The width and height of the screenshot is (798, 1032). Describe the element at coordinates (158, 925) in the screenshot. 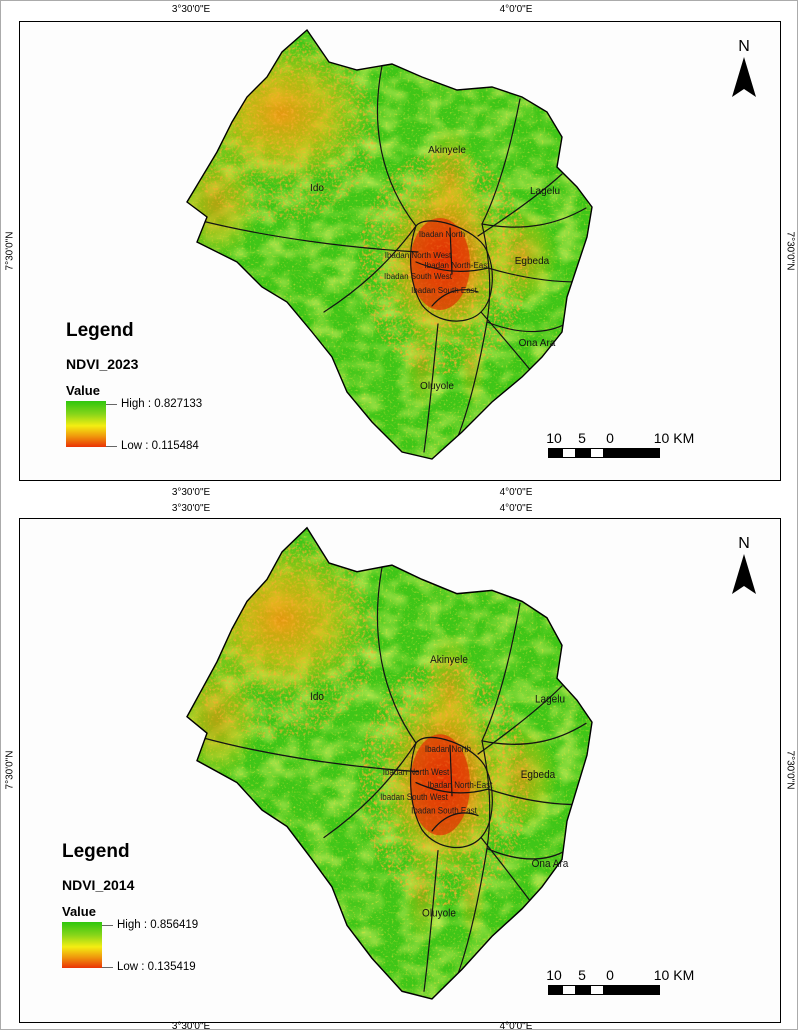

I see `legend-high-value: High : 0.856419` at that location.